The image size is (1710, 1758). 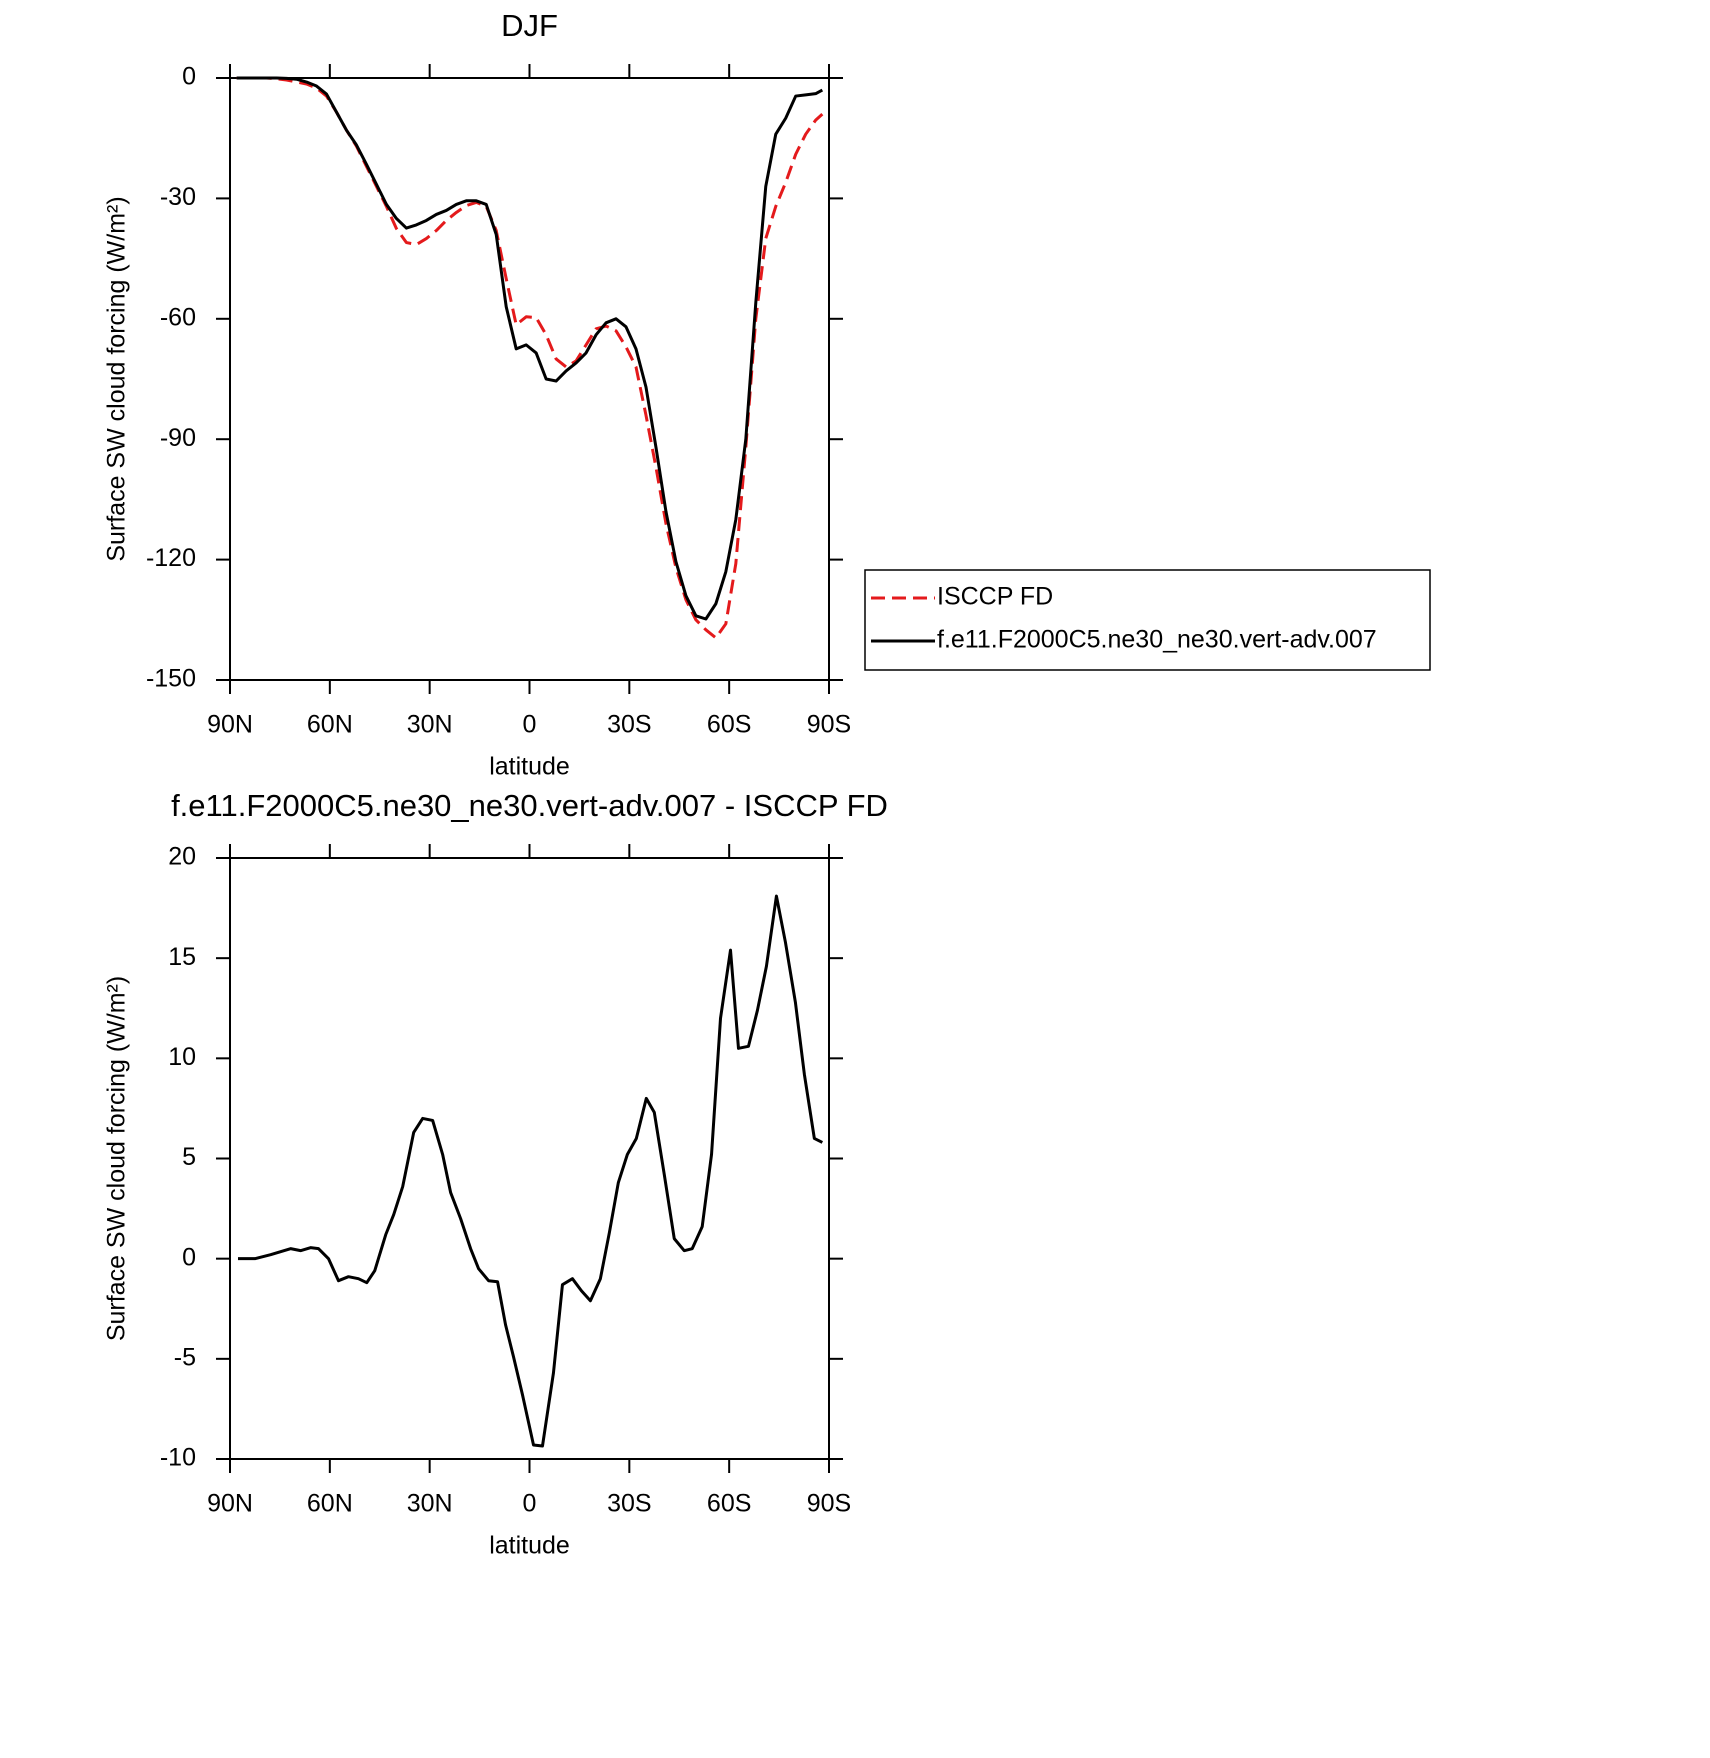 I want to click on y-tick-label: 15, so click(x=182, y=957).